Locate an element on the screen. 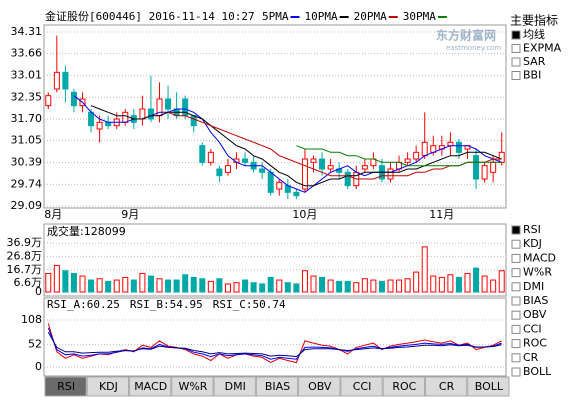 The height and width of the screenshot is (406, 569). volume-panel is located at coordinates (275, 260).